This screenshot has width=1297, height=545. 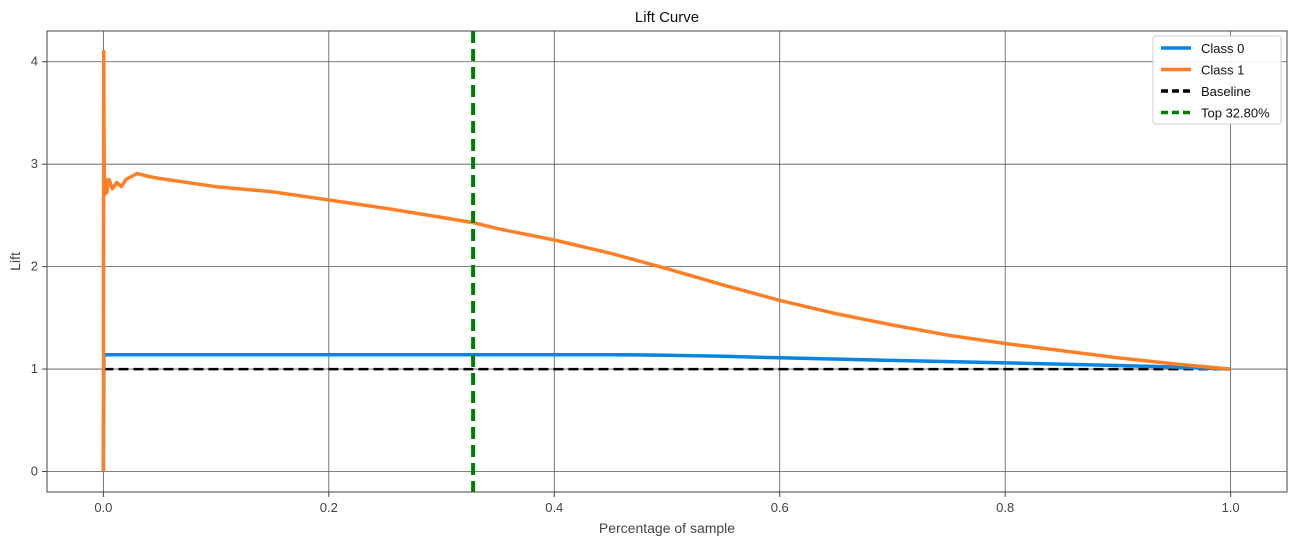 What do you see at coordinates (34, 61) in the screenshot?
I see `y-tick-label: 4` at bounding box center [34, 61].